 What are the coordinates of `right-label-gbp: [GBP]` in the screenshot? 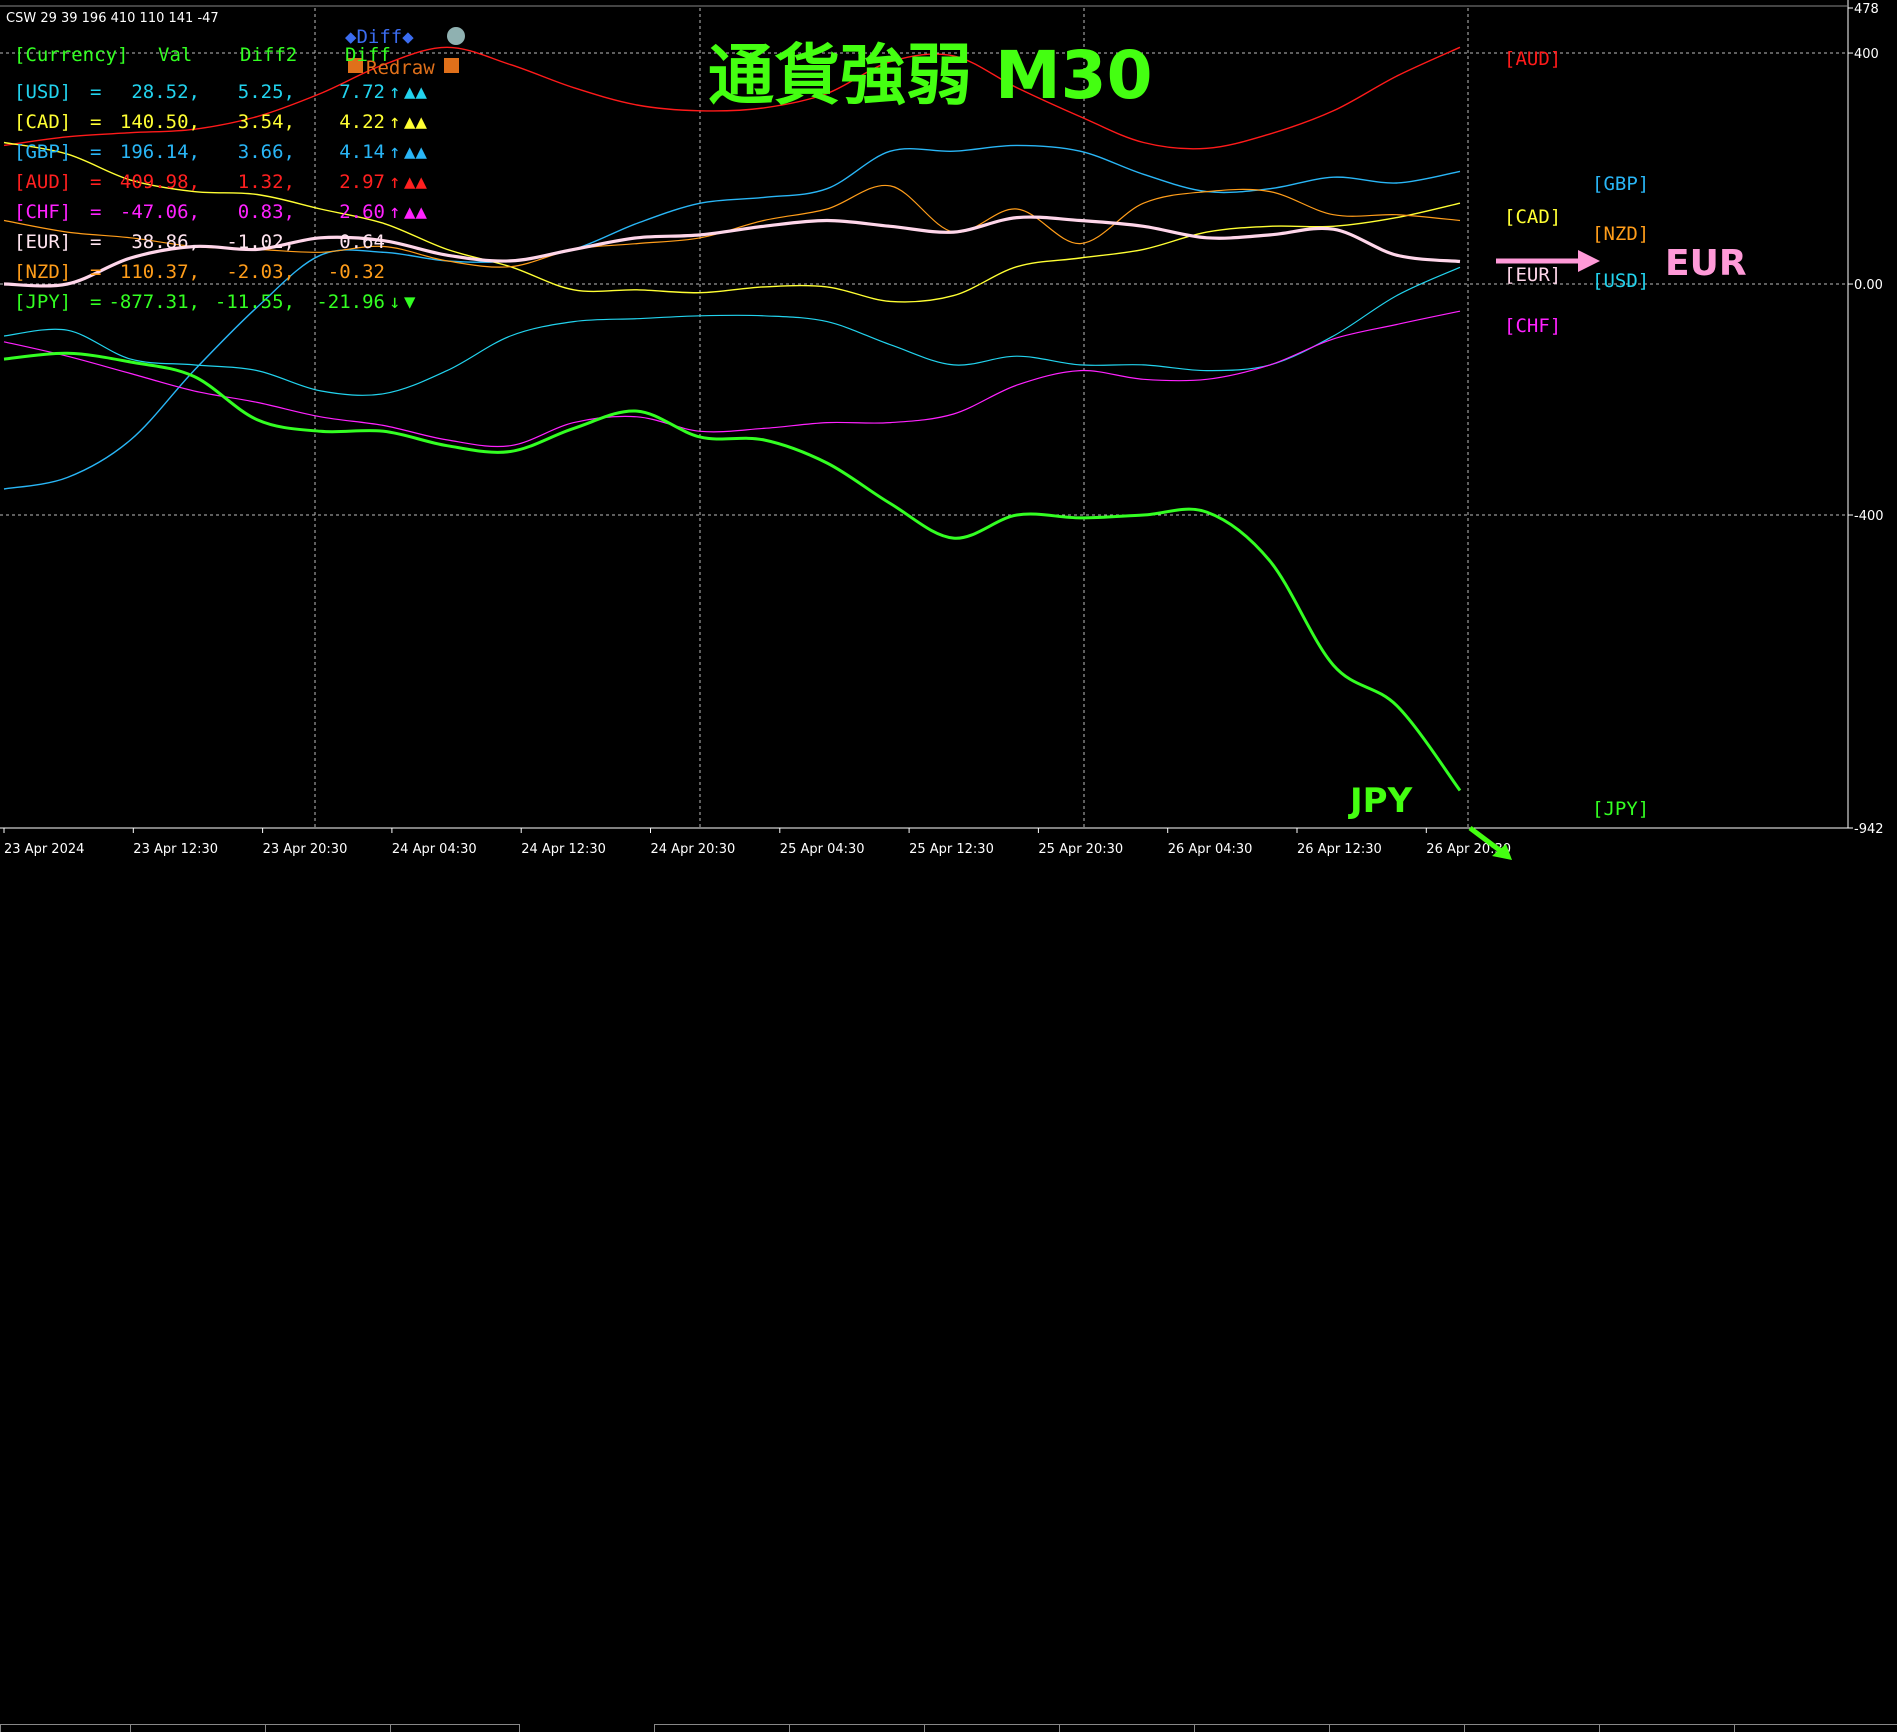 It's located at (1620, 184).